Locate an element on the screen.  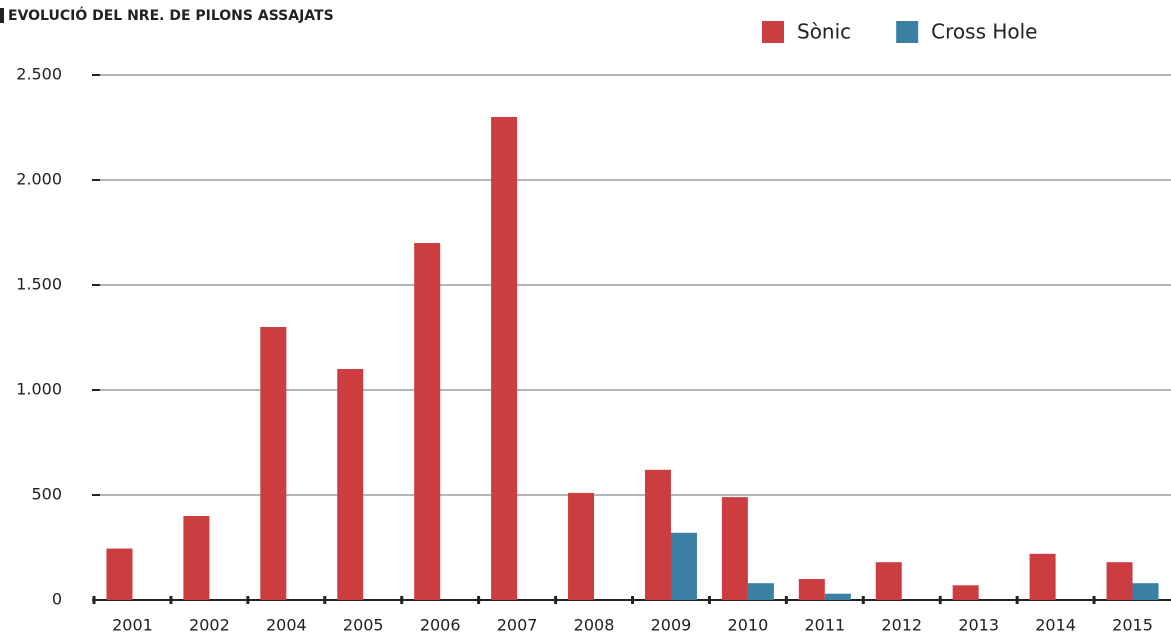
x-tick-label: 2012 is located at coordinates (901, 625).